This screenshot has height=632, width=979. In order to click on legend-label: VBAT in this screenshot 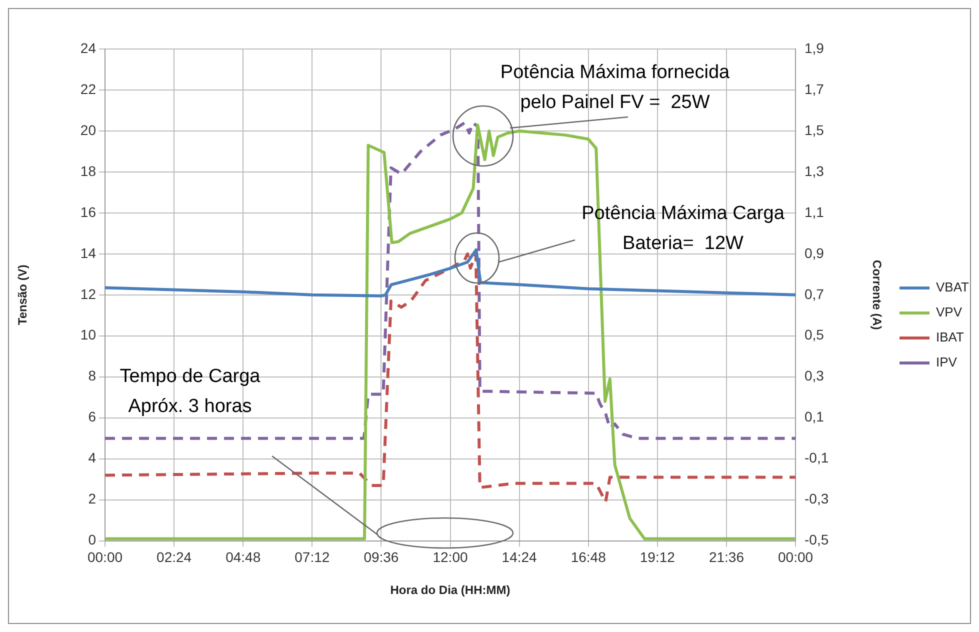, I will do `click(953, 287)`.